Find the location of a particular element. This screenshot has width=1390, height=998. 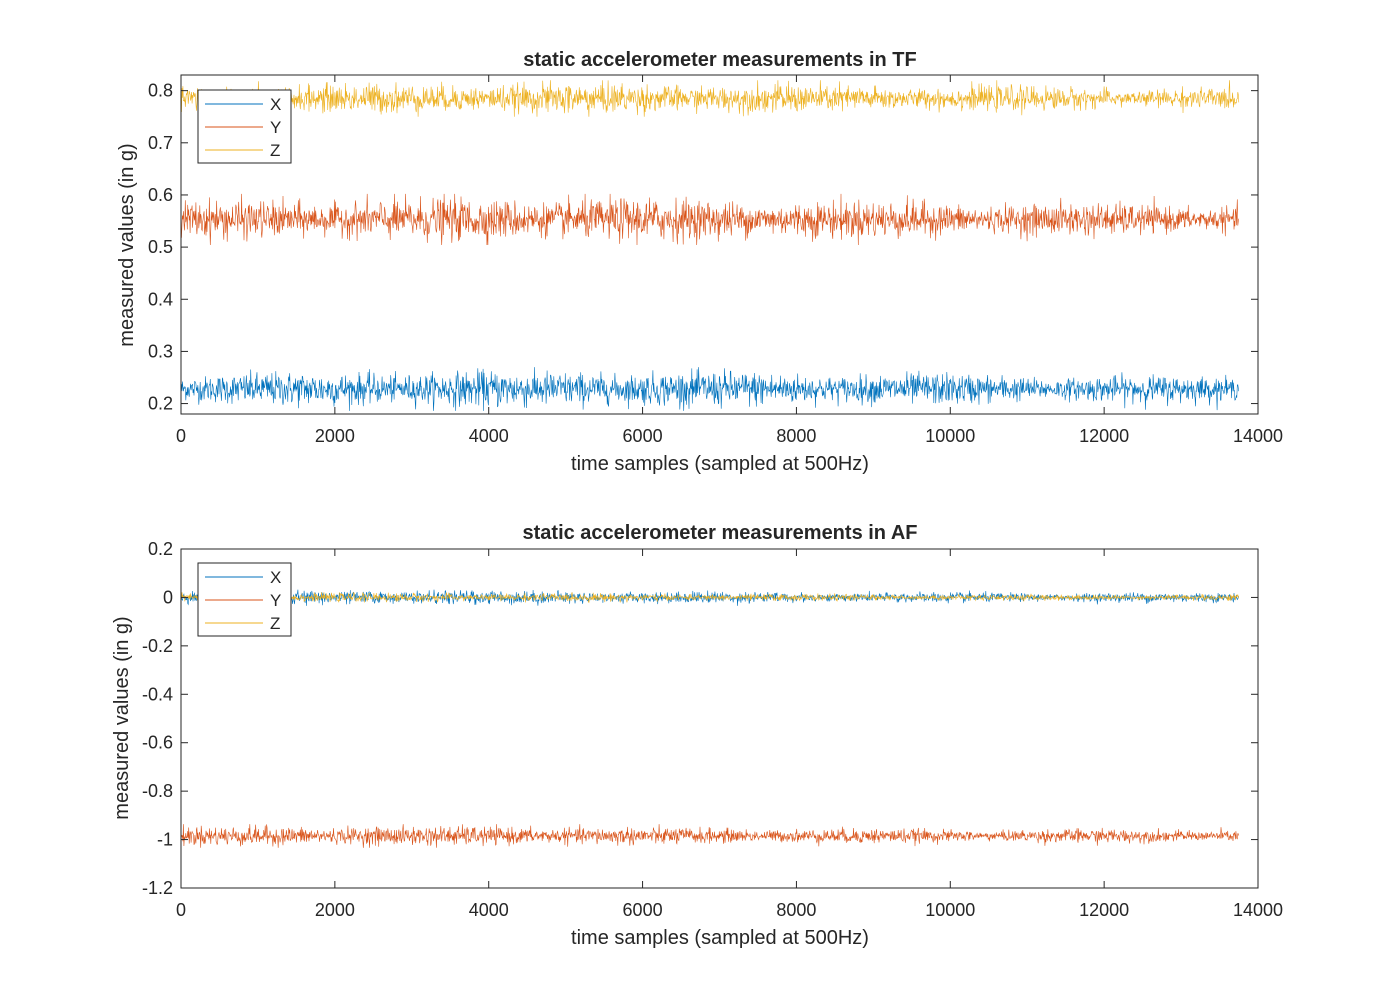

y-tick-label: -0.8 is located at coordinates (157, 791).